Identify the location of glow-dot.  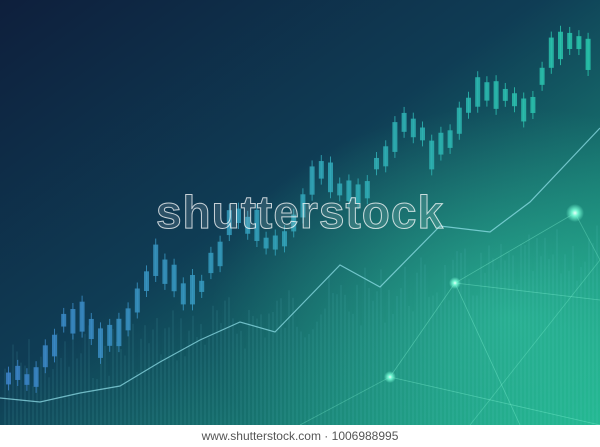
(575, 213).